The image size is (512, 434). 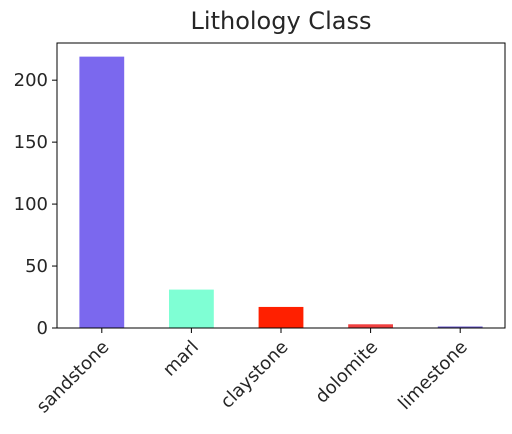 I want to click on y-tick-label: 200, so click(x=31, y=80).